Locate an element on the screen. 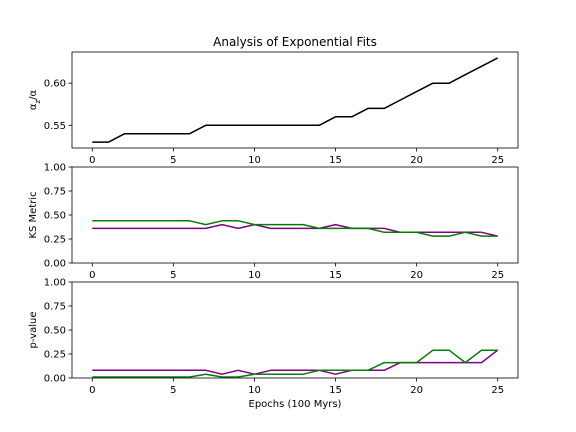  ks-metric-y-tick-label: 0.75 is located at coordinates (55, 192).